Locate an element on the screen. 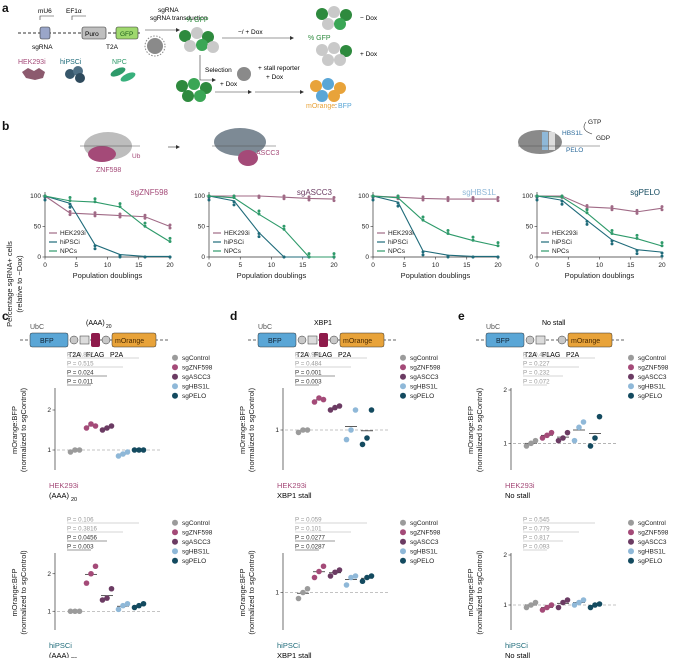  ascc3-structure: ASCC3 is located at coordinates (245, 147).